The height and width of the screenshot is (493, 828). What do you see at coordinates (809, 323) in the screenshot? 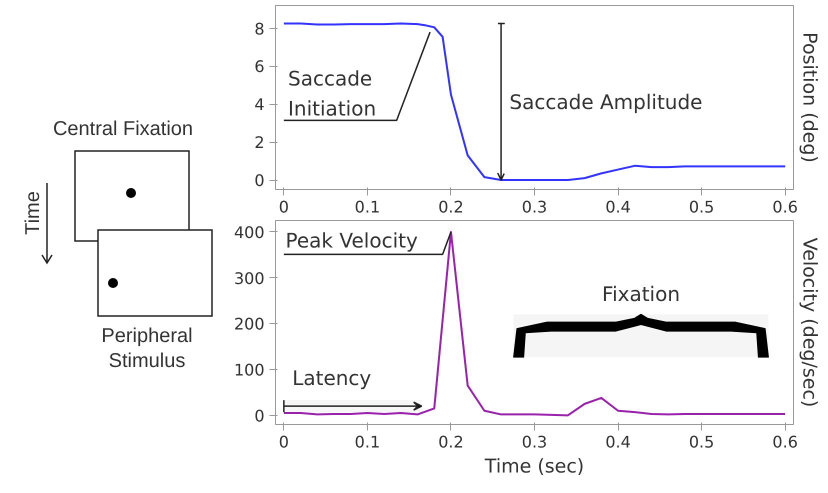
I see `y-axis-title: Velocity (deg/sec)` at bounding box center [809, 323].